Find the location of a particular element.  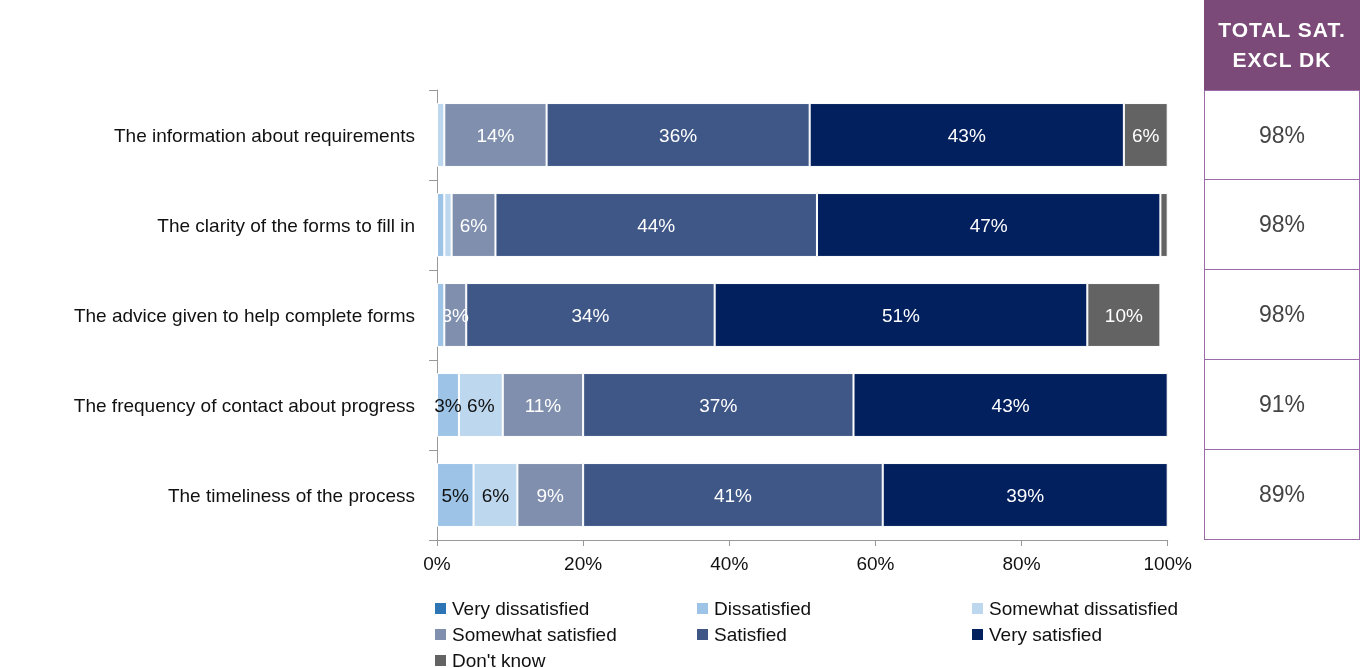

legend-label: Somewhat dissatisfied is located at coordinates (1084, 608).